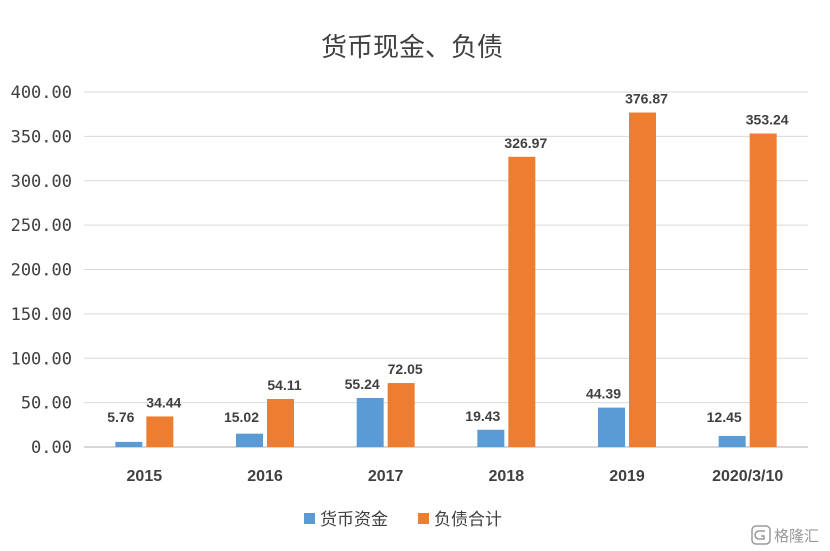 The image size is (830, 551). I want to click on y-tick-label: 300.00, so click(41, 182).